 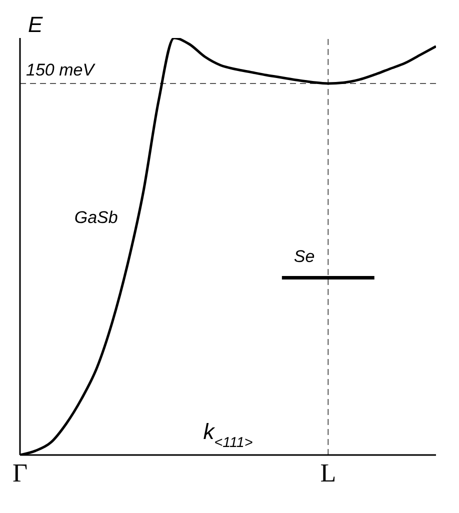 I want to click on x-axis-title: k$_{<111>}$, so click(x=228, y=435).